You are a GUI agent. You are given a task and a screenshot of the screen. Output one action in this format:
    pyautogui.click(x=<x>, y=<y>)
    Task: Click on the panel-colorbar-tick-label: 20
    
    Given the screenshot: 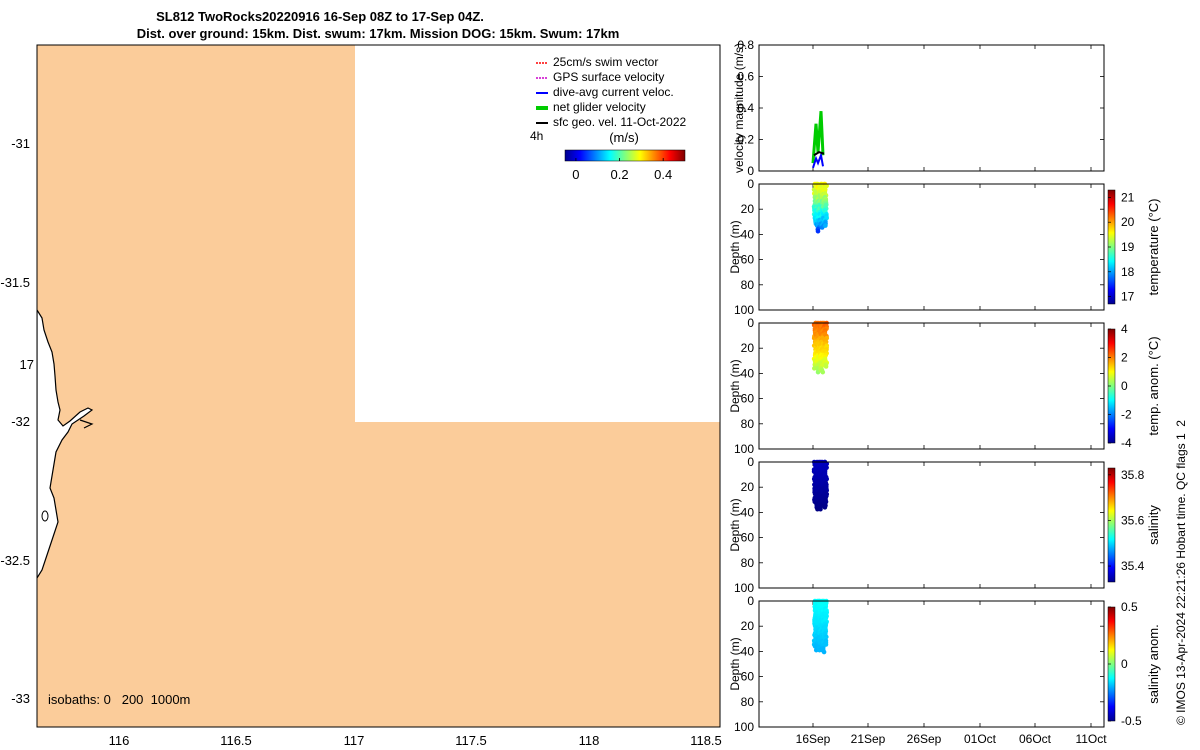 What is the action you would take?
    pyautogui.click(x=1128, y=222)
    